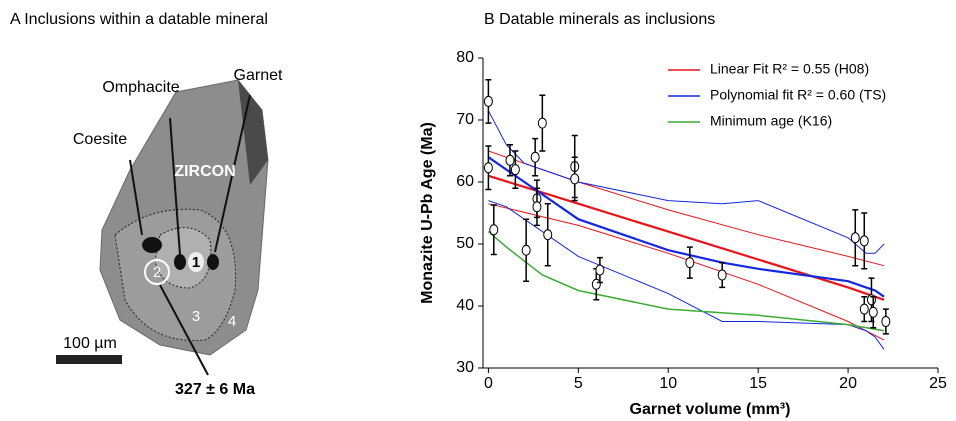 This screenshot has height=421, width=956. Describe the element at coordinates (710, 409) in the screenshot. I see `x-axis-label: Garnet volume (mm³)` at that location.